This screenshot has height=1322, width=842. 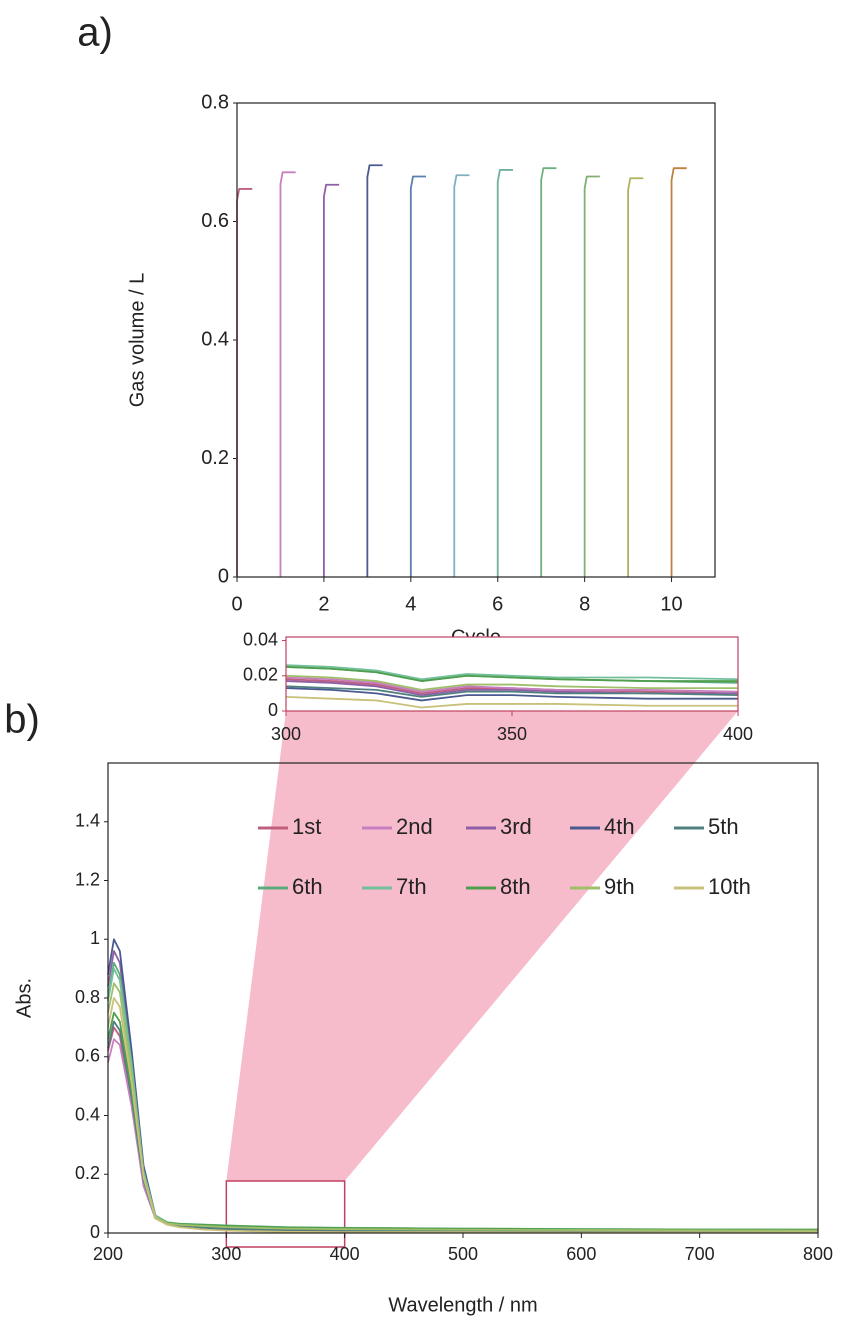 What do you see at coordinates (137, 340) in the screenshot?
I see `y-axis-label: Gas volume / L` at bounding box center [137, 340].